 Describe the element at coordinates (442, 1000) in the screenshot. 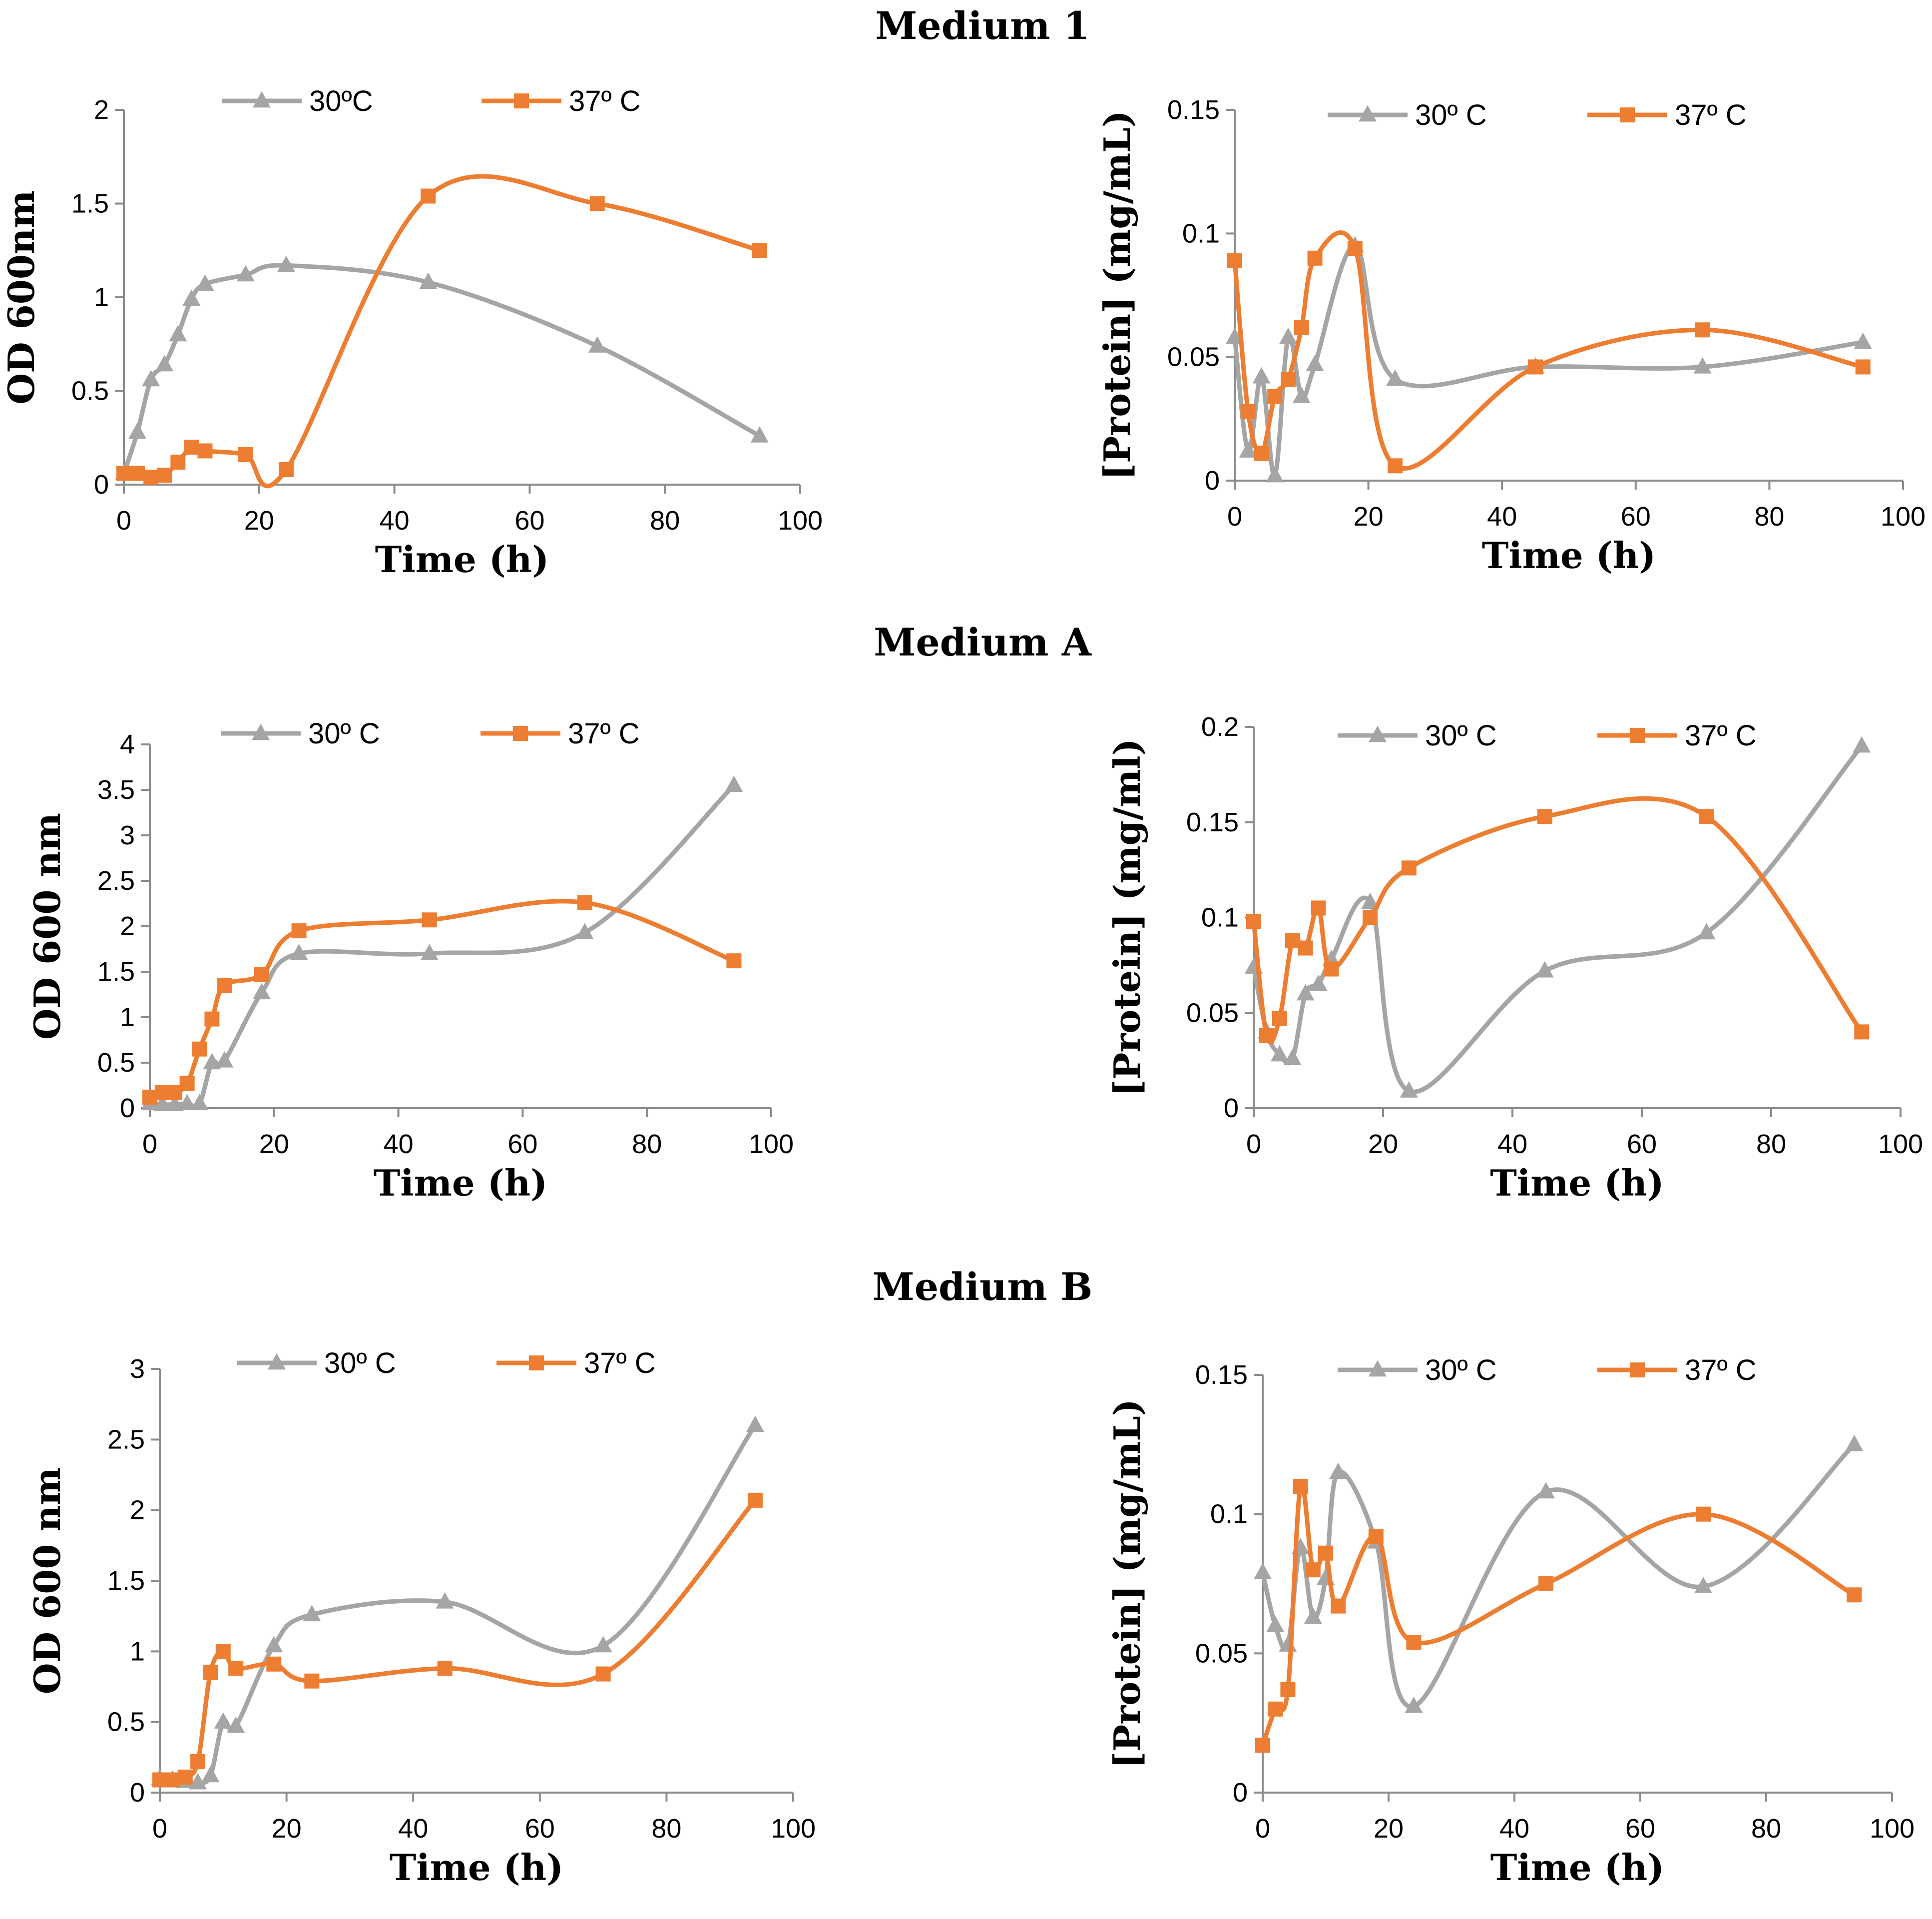

I see `series-37c` at that location.